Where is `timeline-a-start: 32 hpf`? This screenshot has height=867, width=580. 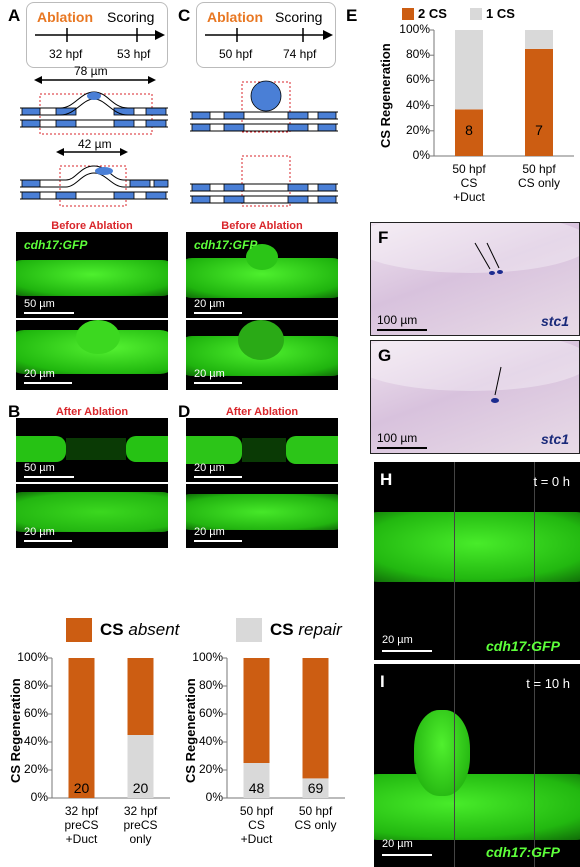
timeline-a-start: 32 hpf is located at coordinates (66, 54).